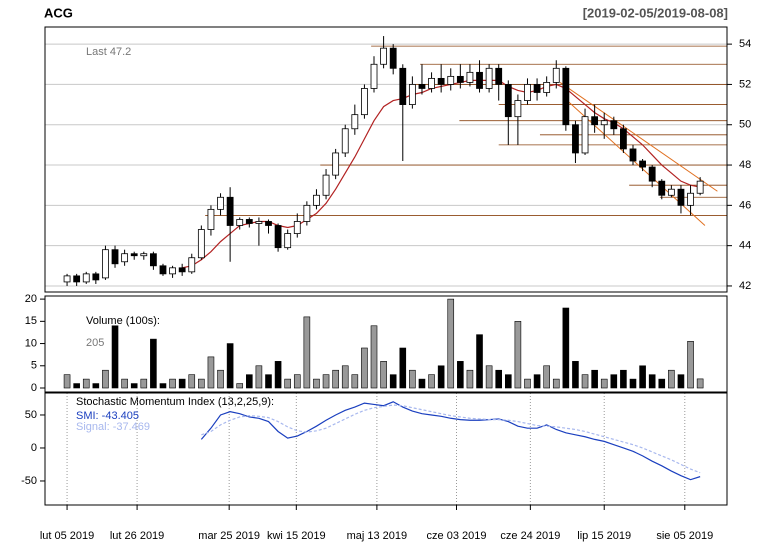  What do you see at coordinates (34, 388) in the screenshot?
I see `y-tick-label: 0` at bounding box center [34, 388].